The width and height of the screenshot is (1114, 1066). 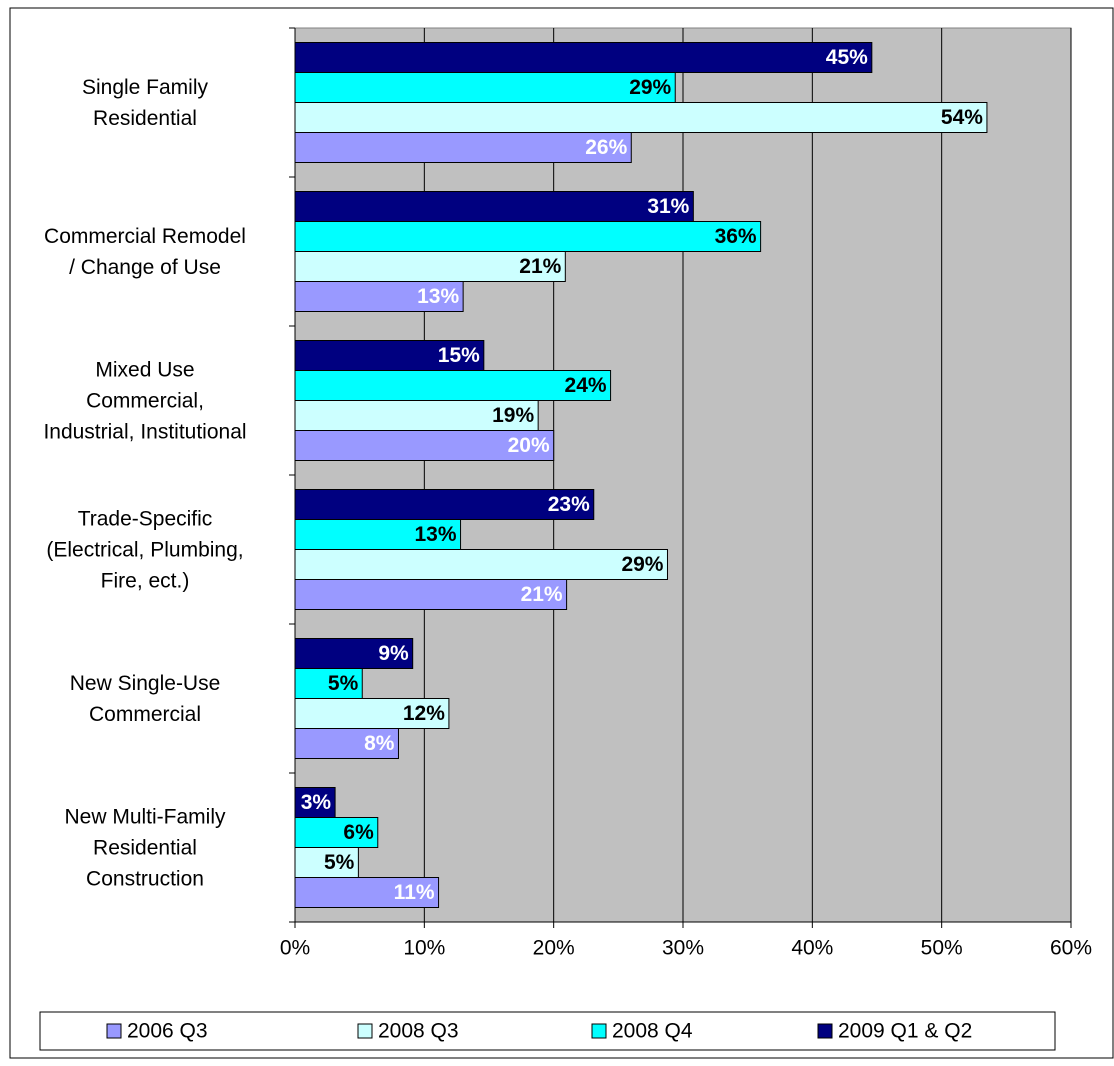 I want to click on legend-label: 2008 Q3, so click(x=418, y=1031).